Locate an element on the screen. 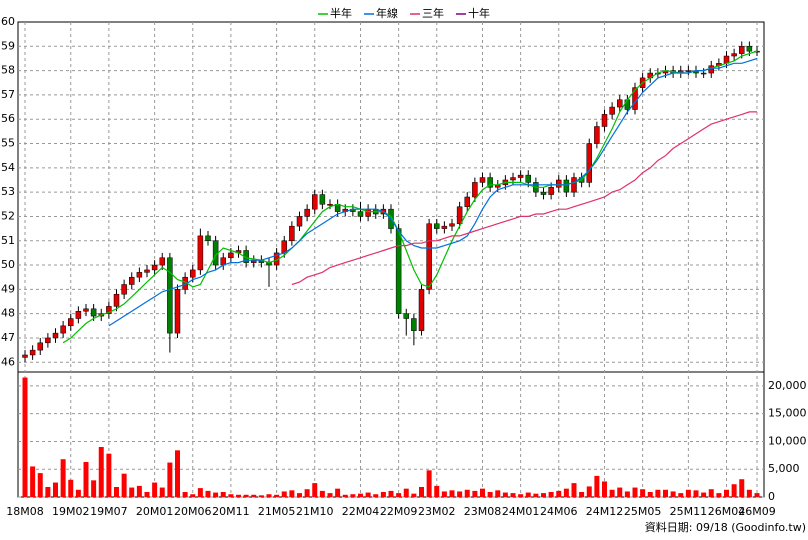 This screenshot has width=808, height=540. x-tick-label: 24M01 is located at coordinates (521, 511).